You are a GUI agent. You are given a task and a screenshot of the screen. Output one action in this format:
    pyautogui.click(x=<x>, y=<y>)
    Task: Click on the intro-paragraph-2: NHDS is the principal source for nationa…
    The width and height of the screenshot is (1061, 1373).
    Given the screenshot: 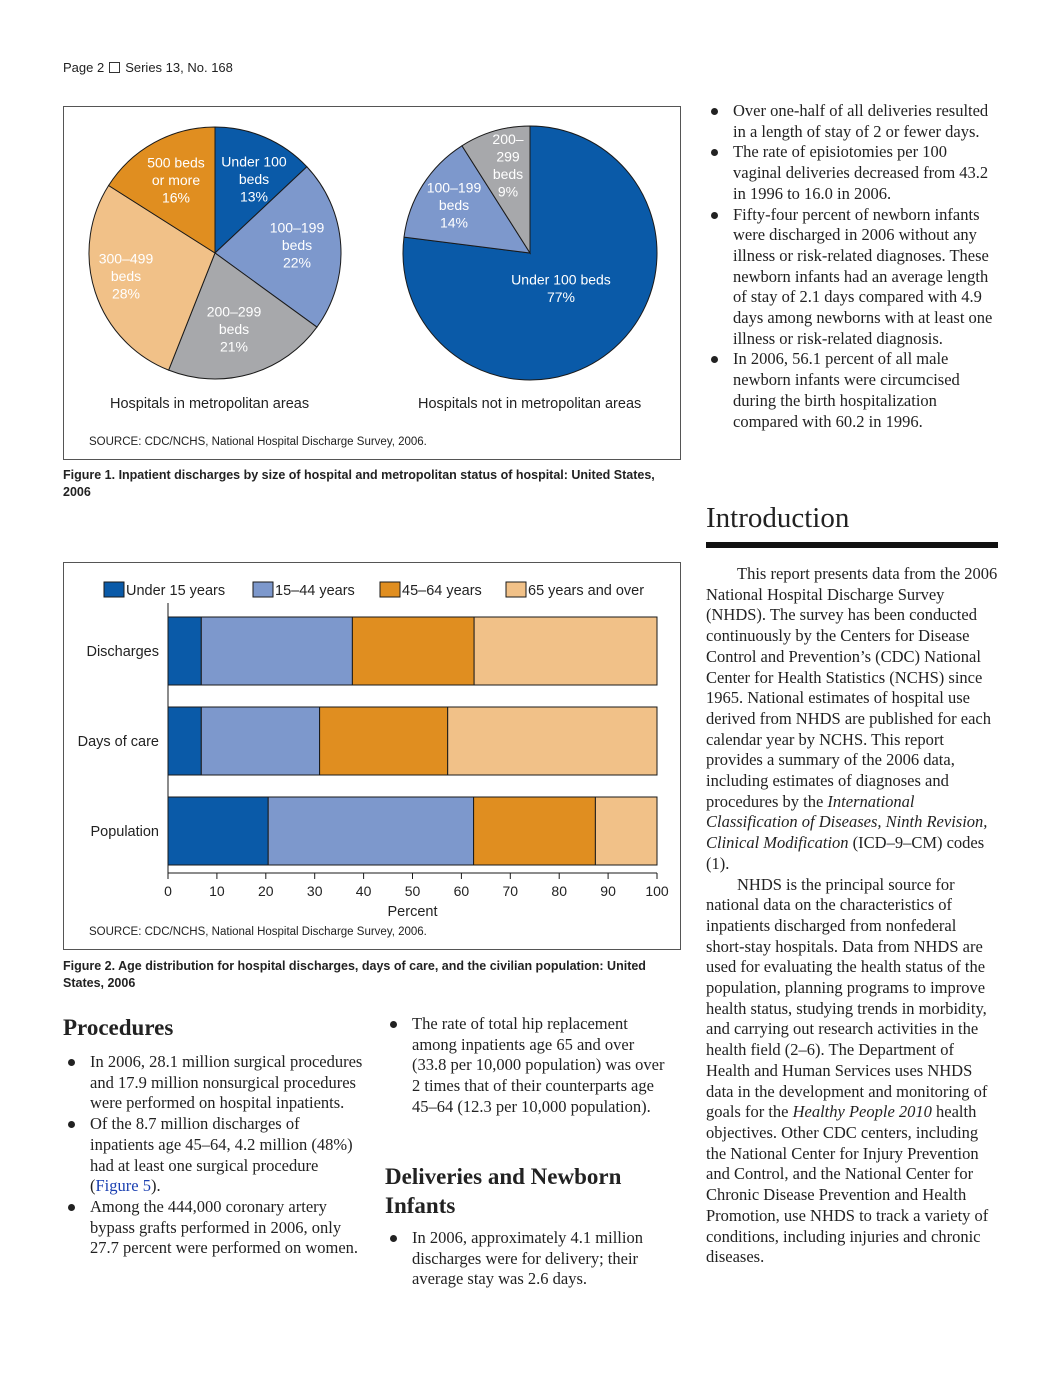 What is the action you would take?
    pyautogui.click(x=847, y=1070)
    